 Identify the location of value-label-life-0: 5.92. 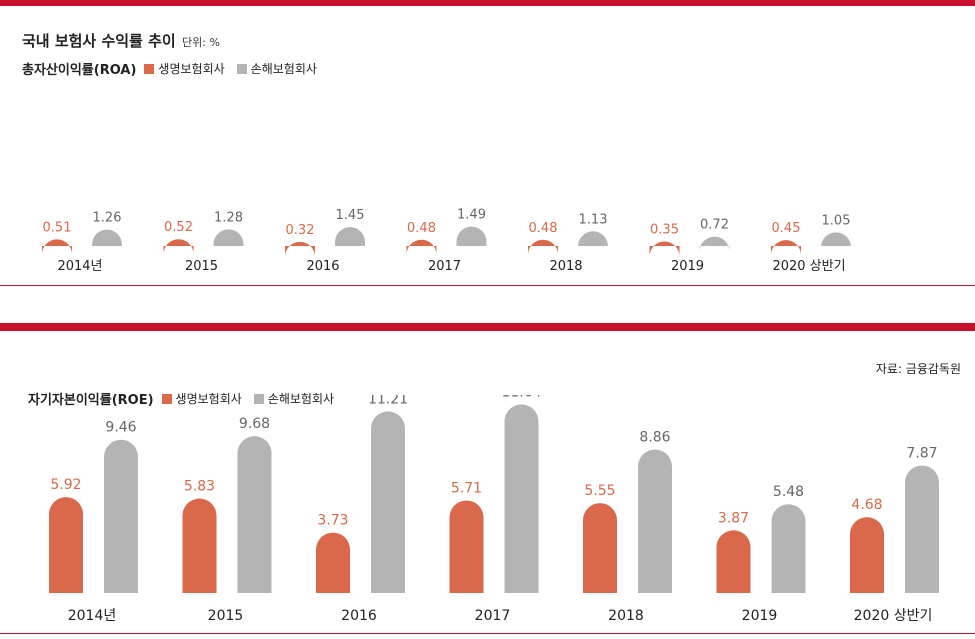
(65, 485).